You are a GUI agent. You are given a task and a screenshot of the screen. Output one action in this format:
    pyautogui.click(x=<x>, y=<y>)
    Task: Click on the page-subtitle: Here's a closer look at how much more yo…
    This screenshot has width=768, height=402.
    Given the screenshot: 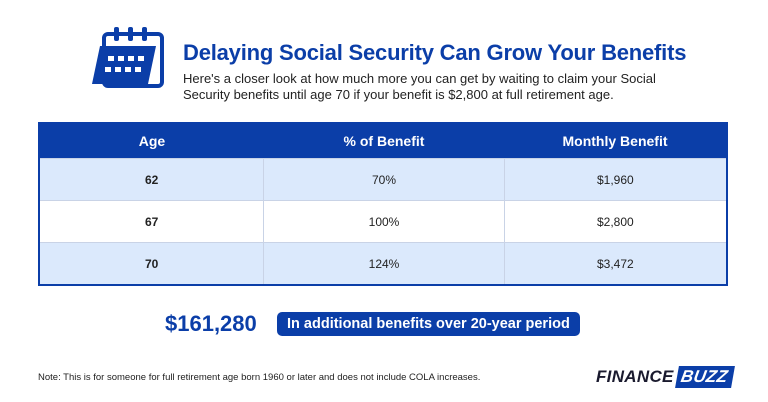 What is the action you would take?
    pyautogui.click(x=419, y=86)
    